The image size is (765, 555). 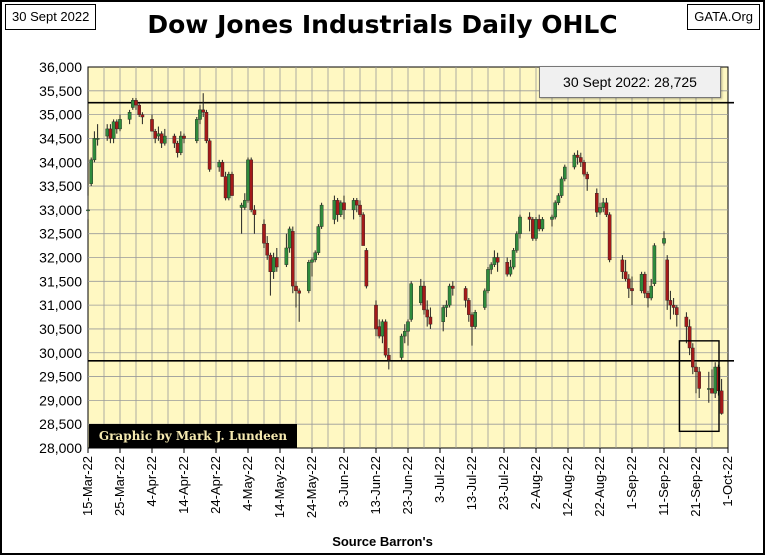 What do you see at coordinates (631, 482) in the screenshot?
I see `x-tick-label: 1-Sep-22` at bounding box center [631, 482].